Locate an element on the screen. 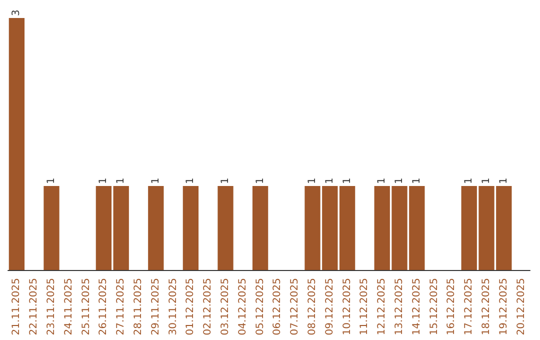 This screenshot has height=340, width=540. x-tick-label: 27.11.2025 is located at coordinates (121, 307).